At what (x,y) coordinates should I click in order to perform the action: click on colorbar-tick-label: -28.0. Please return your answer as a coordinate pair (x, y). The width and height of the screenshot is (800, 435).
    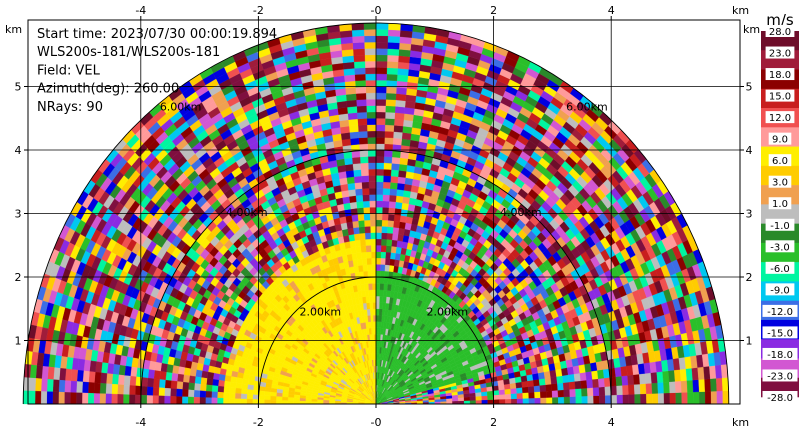
    Looking at the image, I should click on (780, 398).